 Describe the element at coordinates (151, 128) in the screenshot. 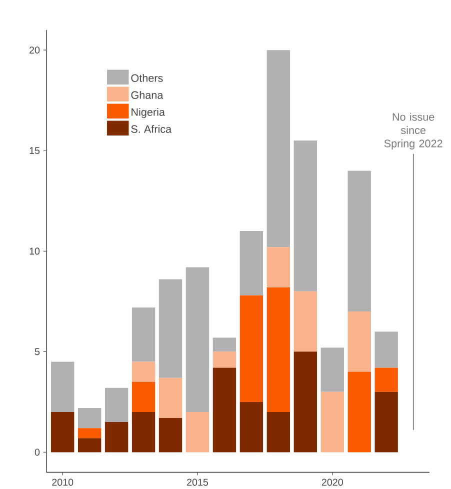

I see `legend-label: S. Africa` at that location.